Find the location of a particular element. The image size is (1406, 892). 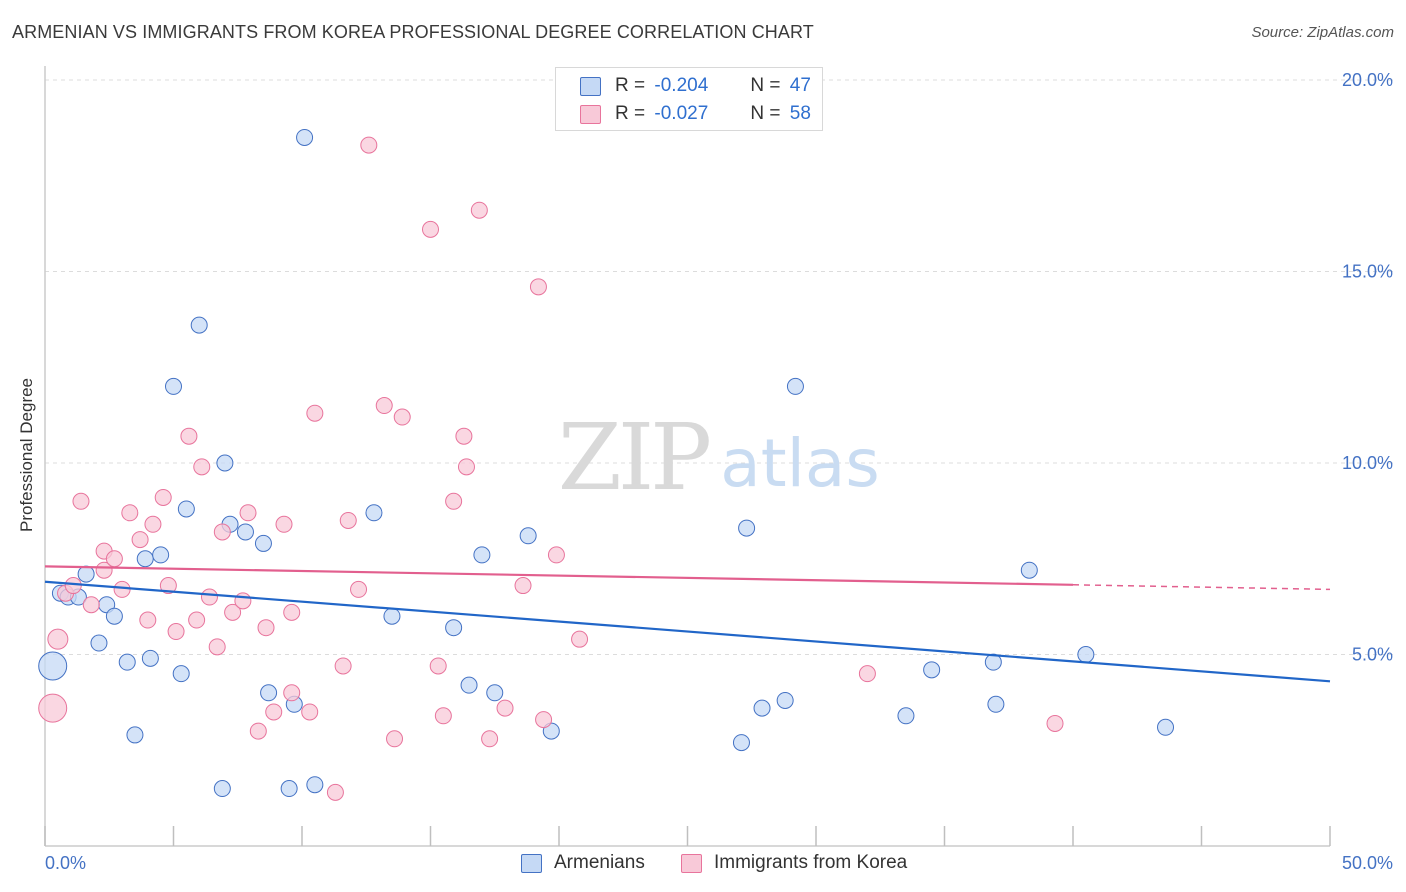

y-tick-label: 5.0% is located at coordinates (1372, 655).